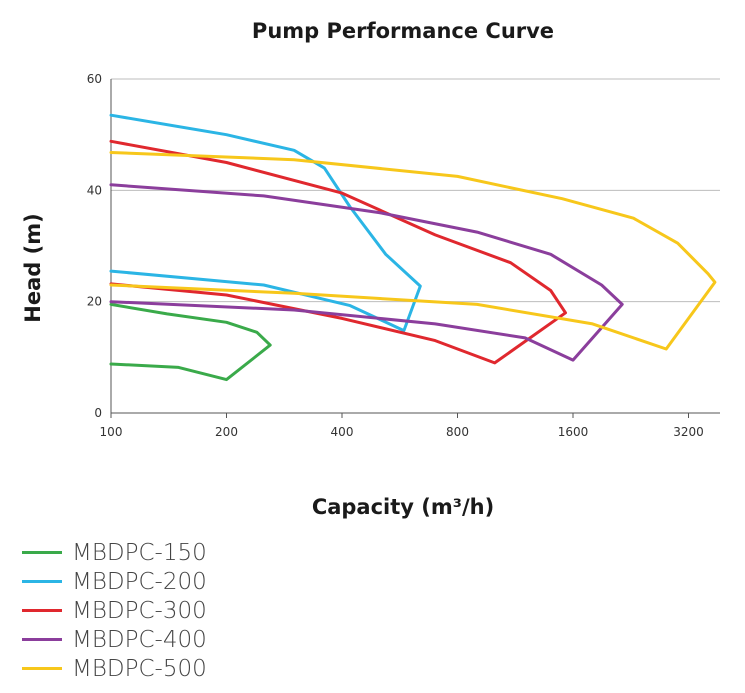 The width and height of the screenshot is (745, 693). Describe the element at coordinates (111, 432) in the screenshot. I see `x-tick-label: 100` at that location.